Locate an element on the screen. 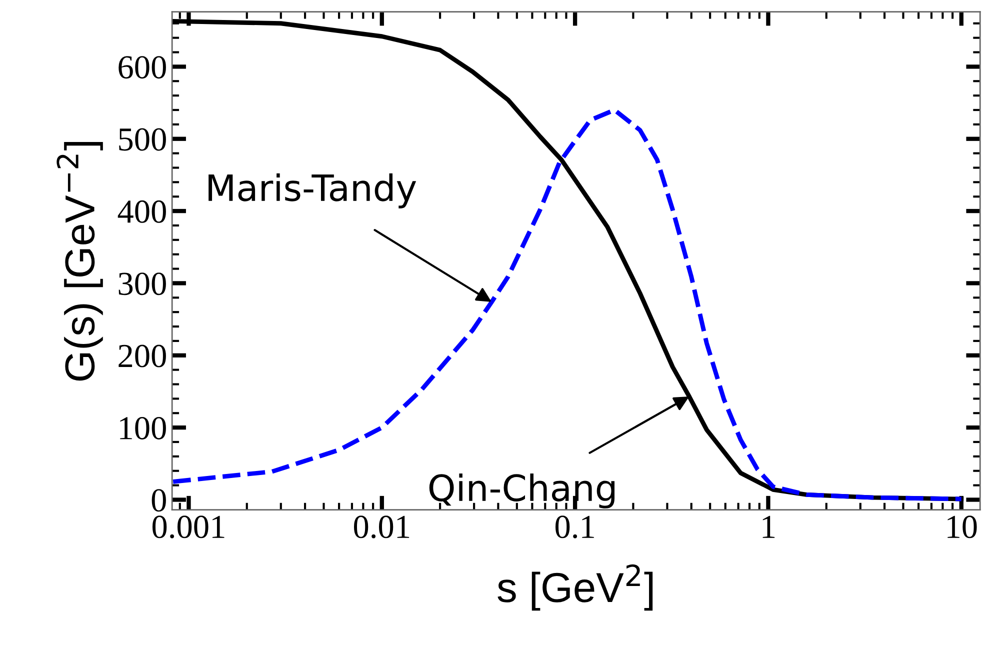 The width and height of the screenshot is (989, 657). x-tick-label: 0.001 is located at coordinates (188, 527).